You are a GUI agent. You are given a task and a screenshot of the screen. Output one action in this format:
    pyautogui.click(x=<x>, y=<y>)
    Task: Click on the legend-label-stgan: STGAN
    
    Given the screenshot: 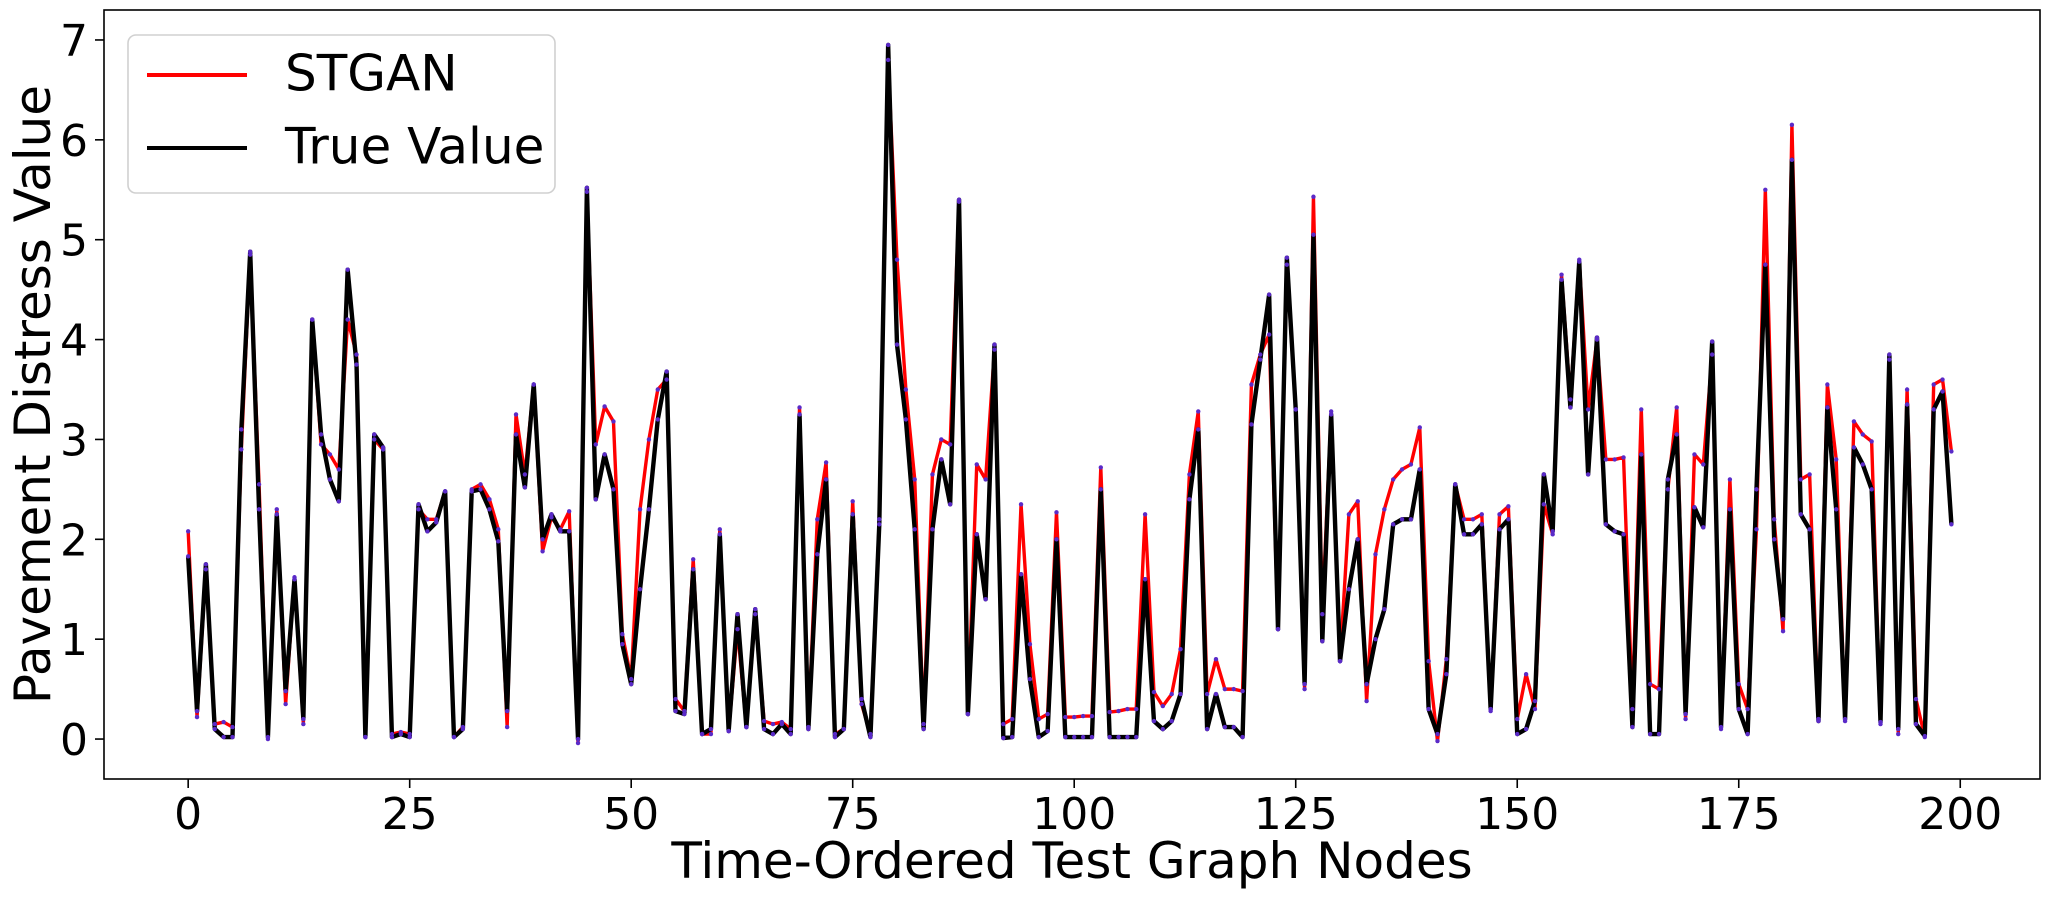 What is the action you would take?
    pyautogui.click(x=371, y=74)
    